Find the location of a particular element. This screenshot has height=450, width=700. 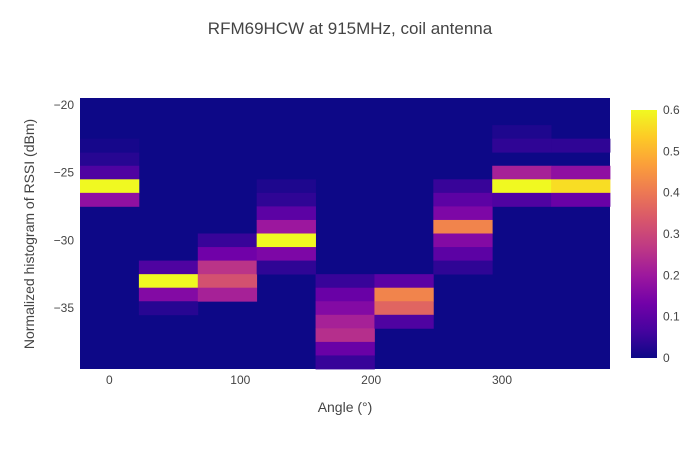

colorbar is located at coordinates (644, 234).